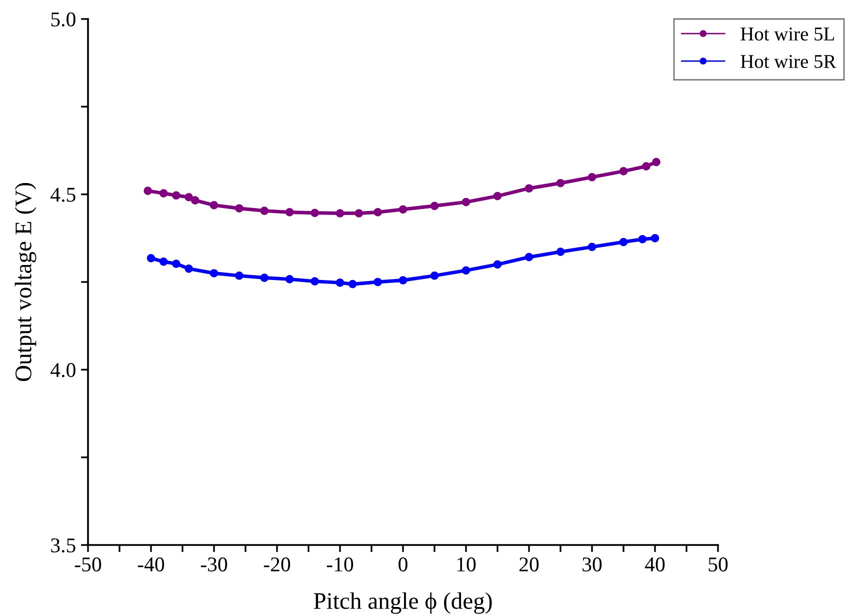  Describe the element at coordinates (25, 282) in the screenshot. I see `y-axis-title: Output voltage E (V)` at that location.